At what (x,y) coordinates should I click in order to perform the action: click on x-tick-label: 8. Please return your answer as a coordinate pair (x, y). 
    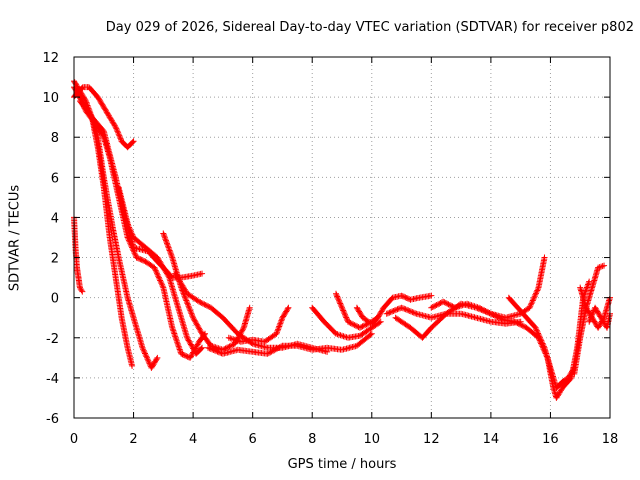
    Looking at the image, I should click on (312, 439).